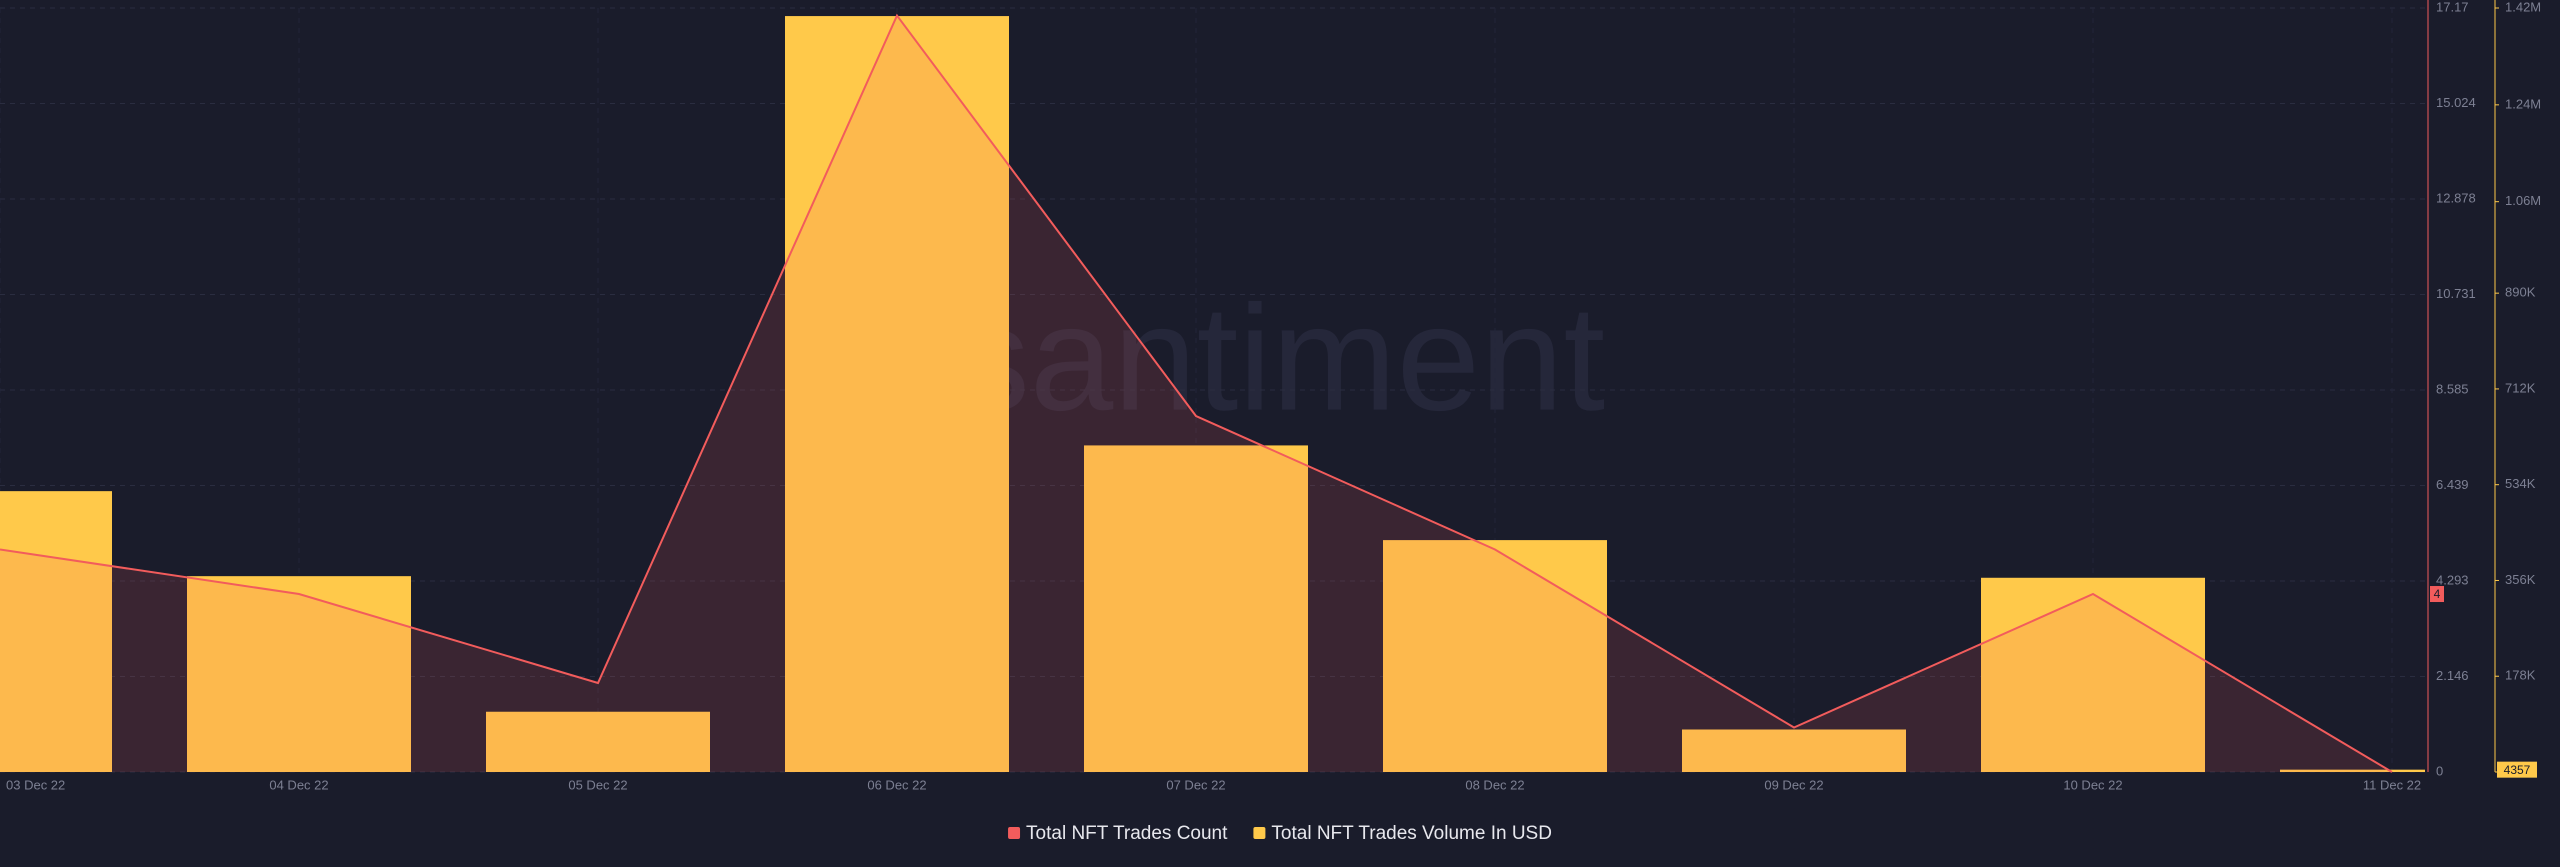  What do you see at coordinates (896, 784) in the screenshot?
I see `x-tick-label: 06 Dec 22` at bounding box center [896, 784].